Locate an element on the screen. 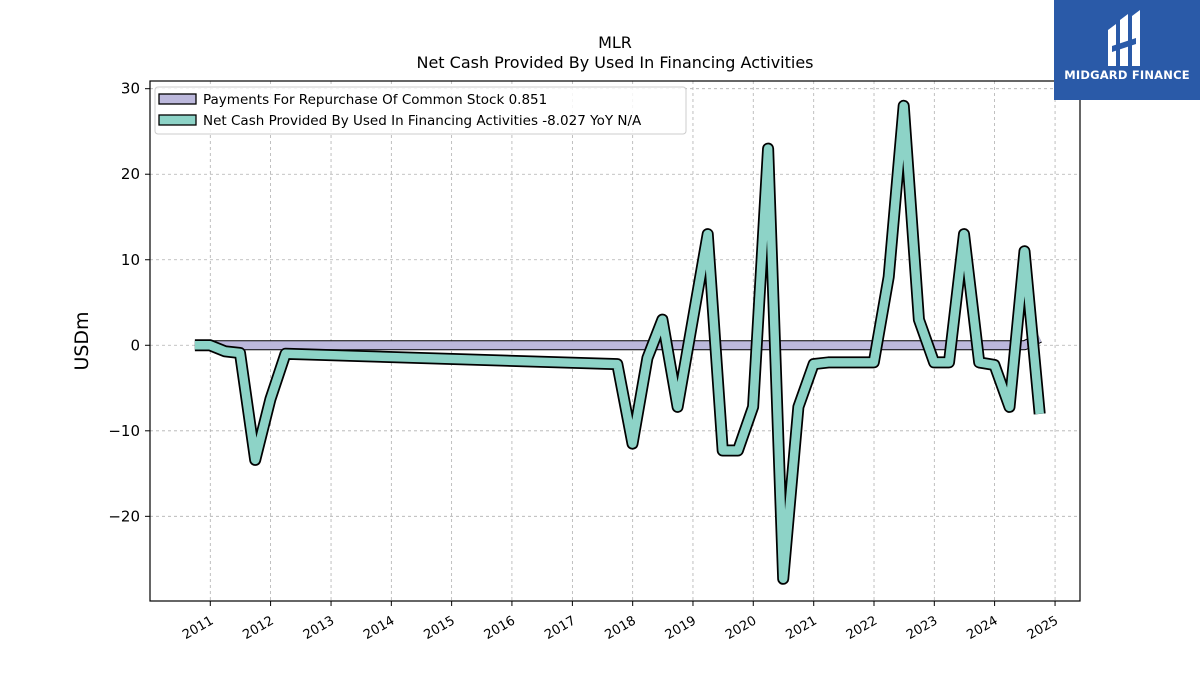 The height and width of the screenshot is (675, 1200). legend-swatch-repurchase is located at coordinates (177, 99).